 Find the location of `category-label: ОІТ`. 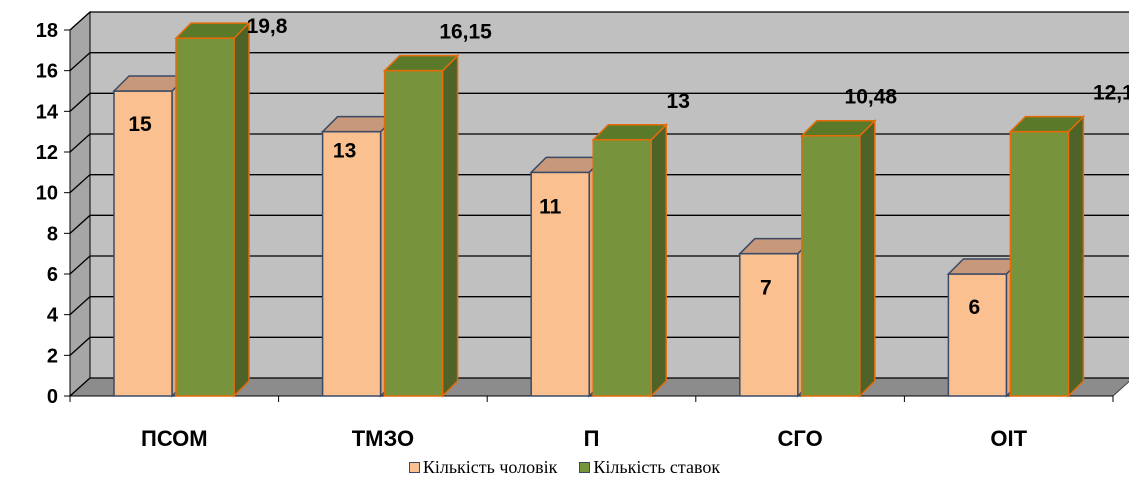

category-label: ОІТ is located at coordinates (1008, 438).